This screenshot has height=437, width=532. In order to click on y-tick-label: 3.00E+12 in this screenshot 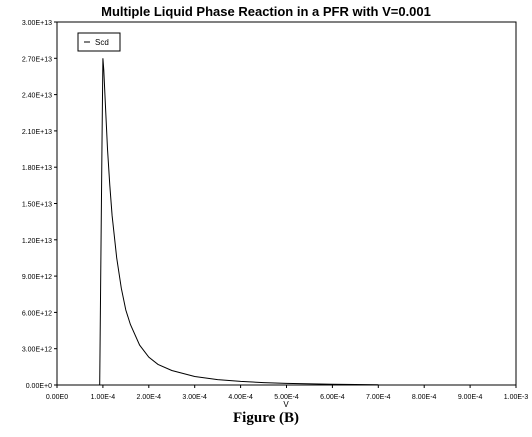, I will do `click(37, 350)`.